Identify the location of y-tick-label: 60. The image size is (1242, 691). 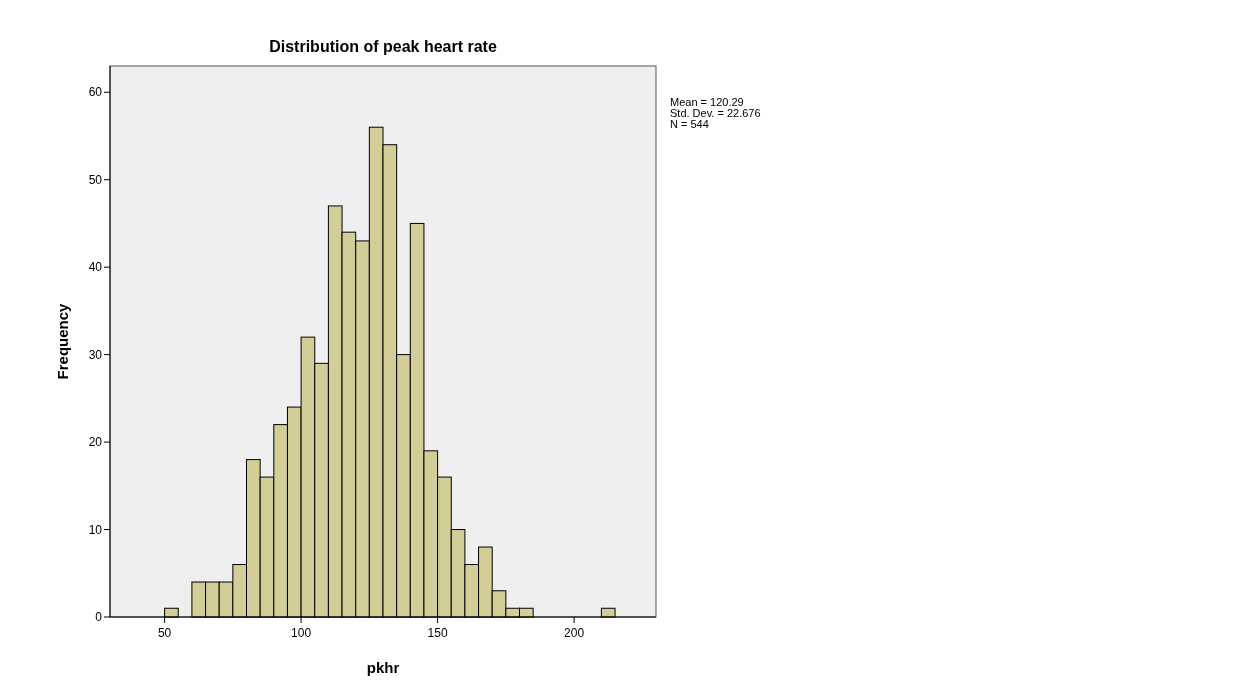
(95, 92).